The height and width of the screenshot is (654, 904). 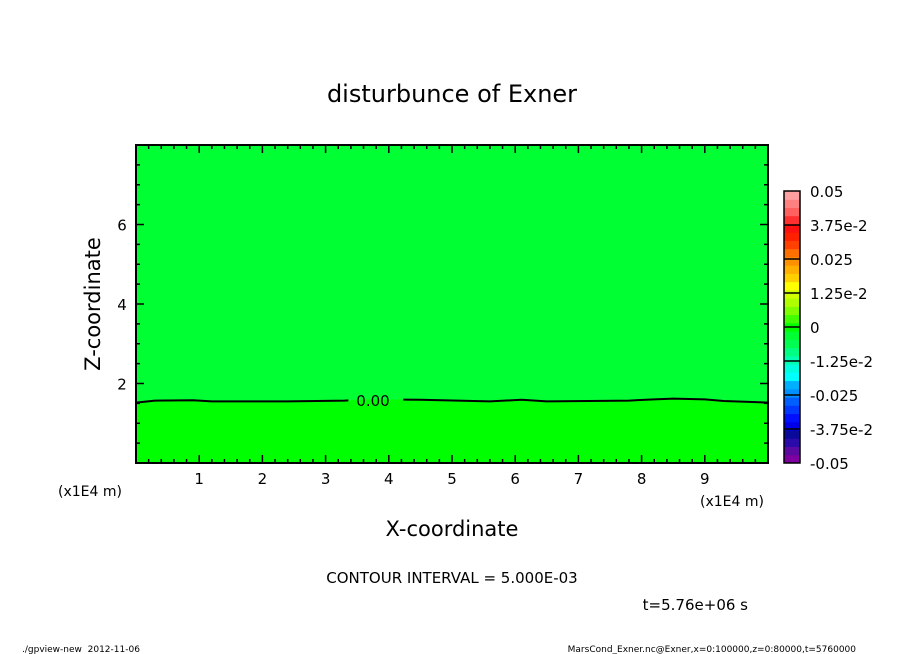 What do you see at coordinates (81, 649) in the screenshot?
I see `footer-left: ./gpview-new 2012-11-06` at bounding box center [81, 649].